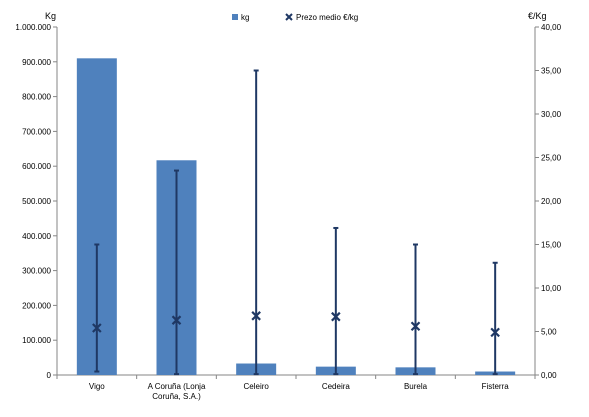  What do you see at coordinates (36, 201) in the screenshot?
I see `left-tick-label: 500.000` at bounding box center [36, 201].